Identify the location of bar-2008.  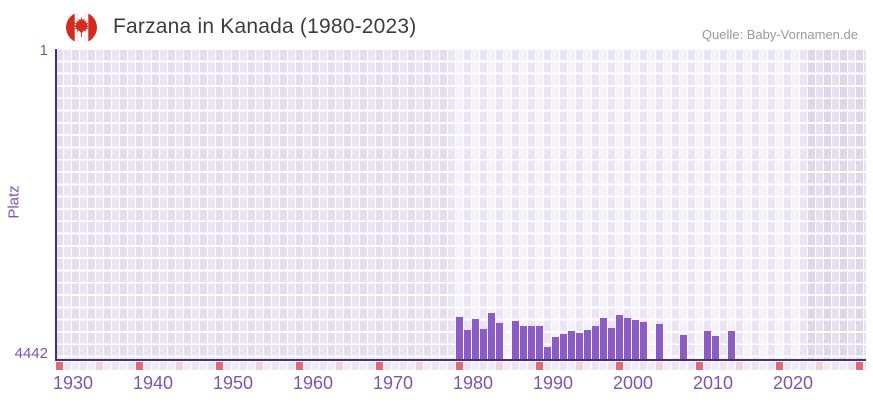
(683, 346).